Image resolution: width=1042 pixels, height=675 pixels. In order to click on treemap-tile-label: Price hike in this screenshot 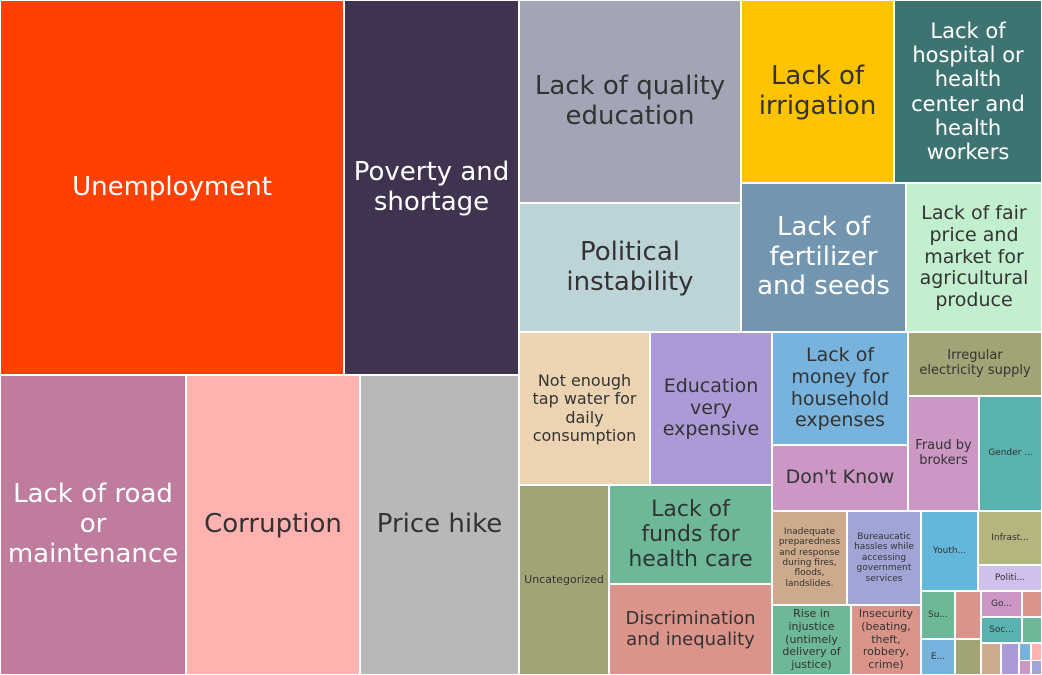, I will do `click(439, 524)`.